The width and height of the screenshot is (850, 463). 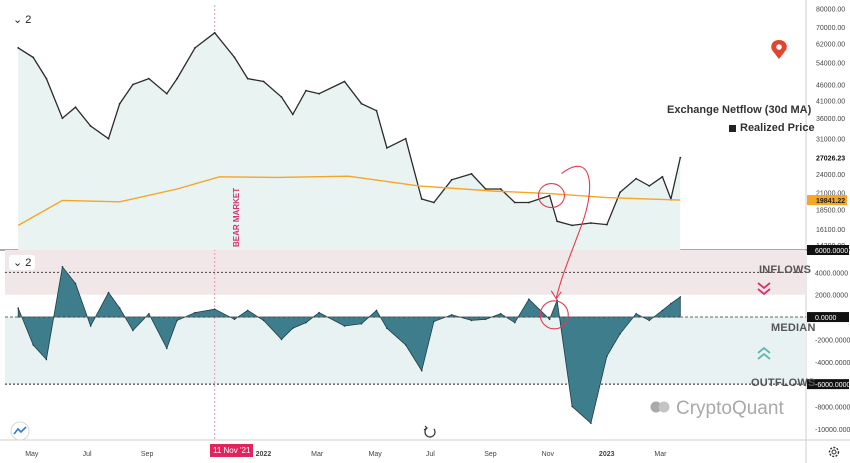 I want to click on legend-swatch, so click(x=732, y=128).